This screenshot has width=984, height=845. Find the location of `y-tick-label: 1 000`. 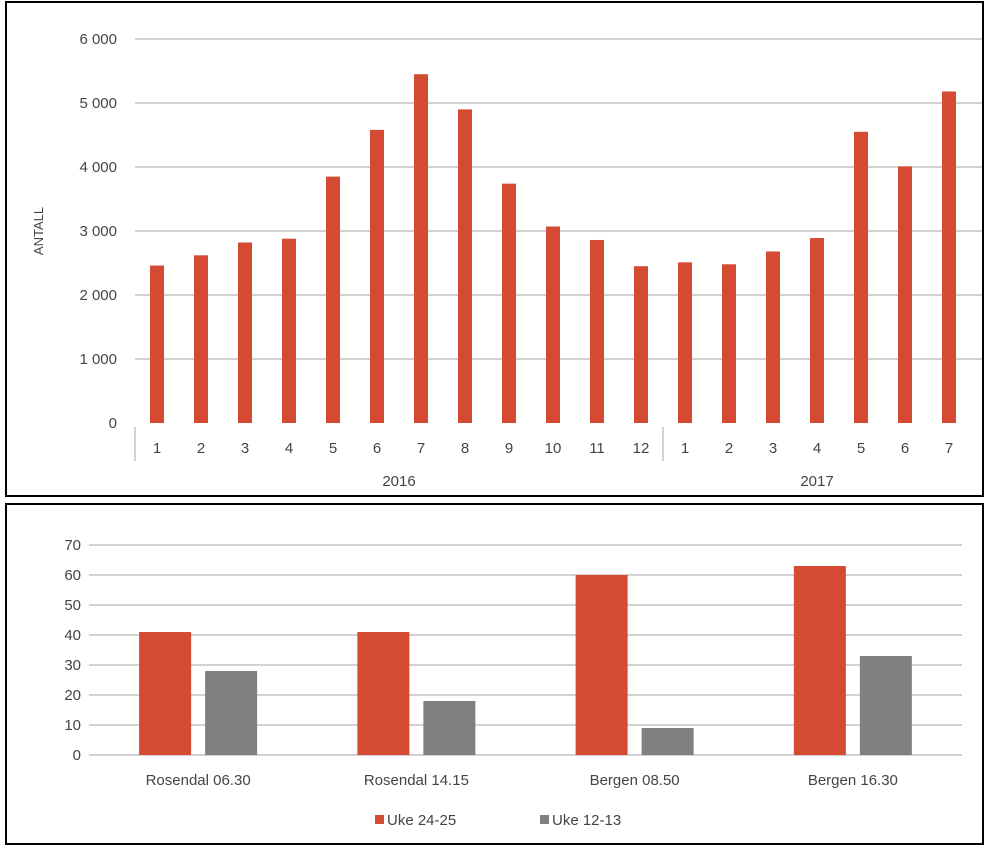

y-tick-label: 1 000 is located at coordinates (98, 359).